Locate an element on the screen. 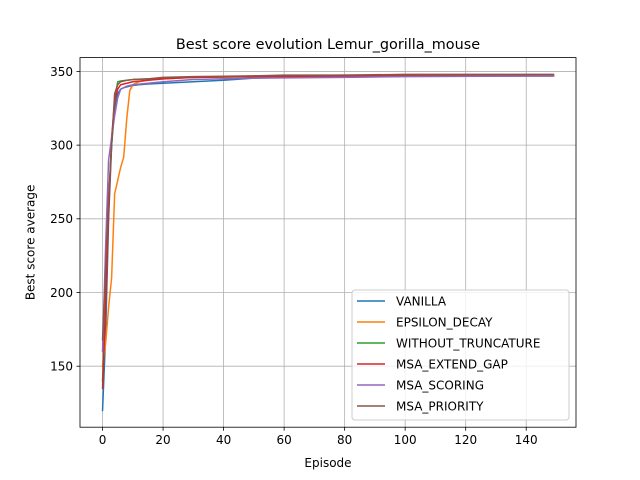 This screenshot has height=480, width=640. y-axis-label: Best score average is located at coordinates (31, 243).